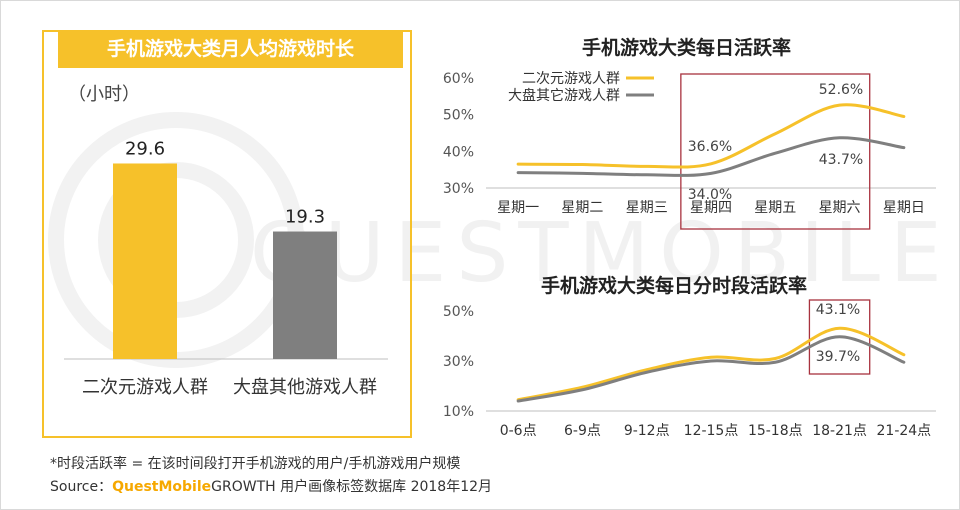 The height and width of the screenshot is (510, 960). I want to click on left-chart-title: 手机游戏大类月人均游戏时长, so click(230, 49).